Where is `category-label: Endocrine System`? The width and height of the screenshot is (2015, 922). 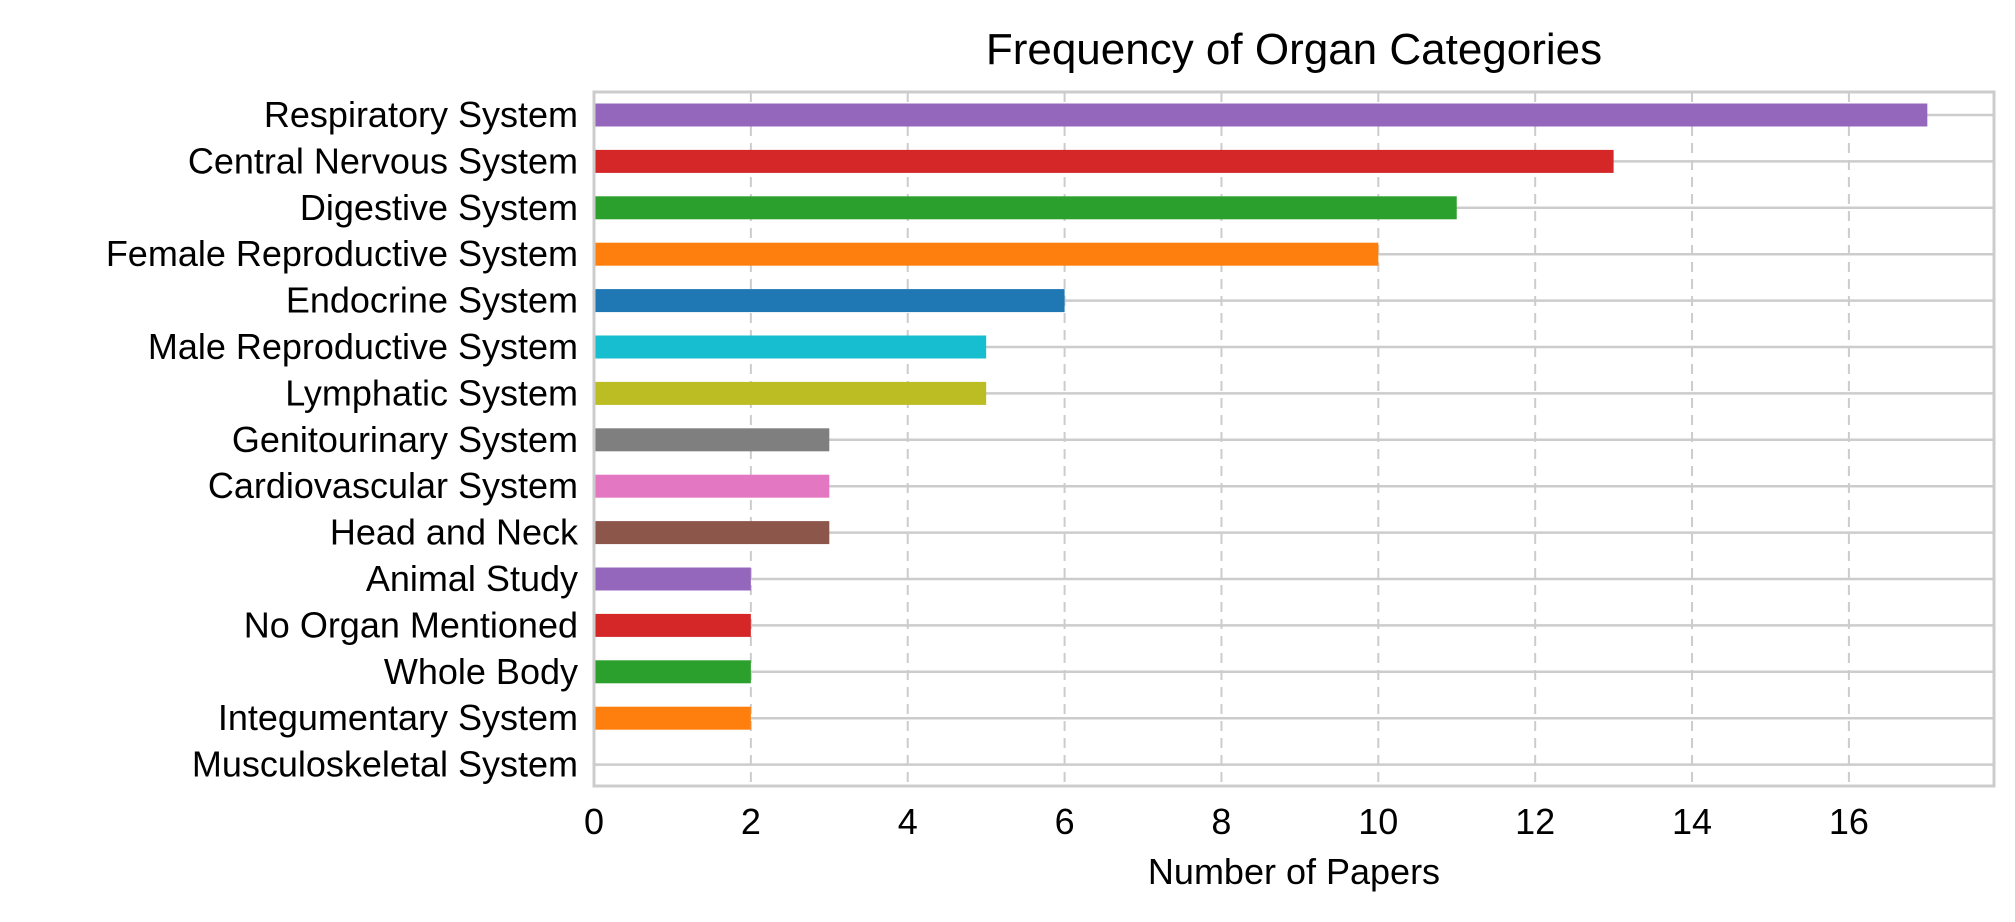 category-label: Endocrine System is located at coordinates (432, 300).